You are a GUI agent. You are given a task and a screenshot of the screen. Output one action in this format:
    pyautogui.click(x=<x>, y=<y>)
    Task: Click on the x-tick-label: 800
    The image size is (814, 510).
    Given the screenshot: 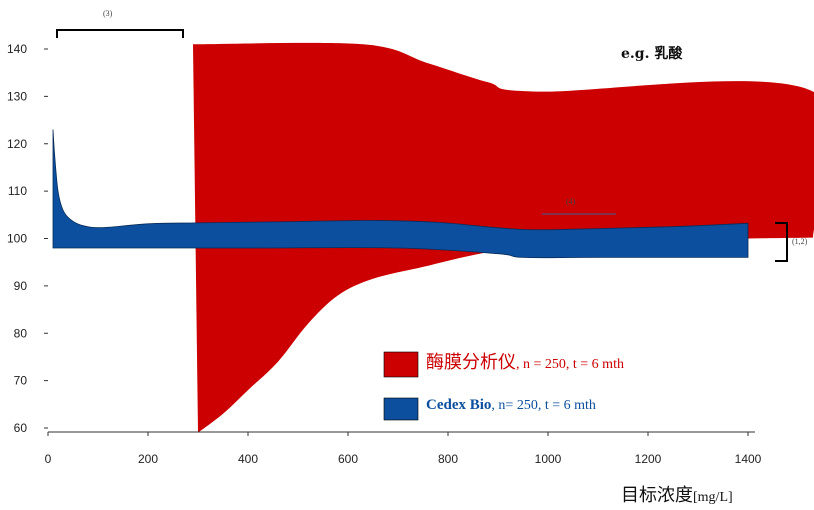 What is the action you would take?
    pyautogui.click(x=448, y=459)
    